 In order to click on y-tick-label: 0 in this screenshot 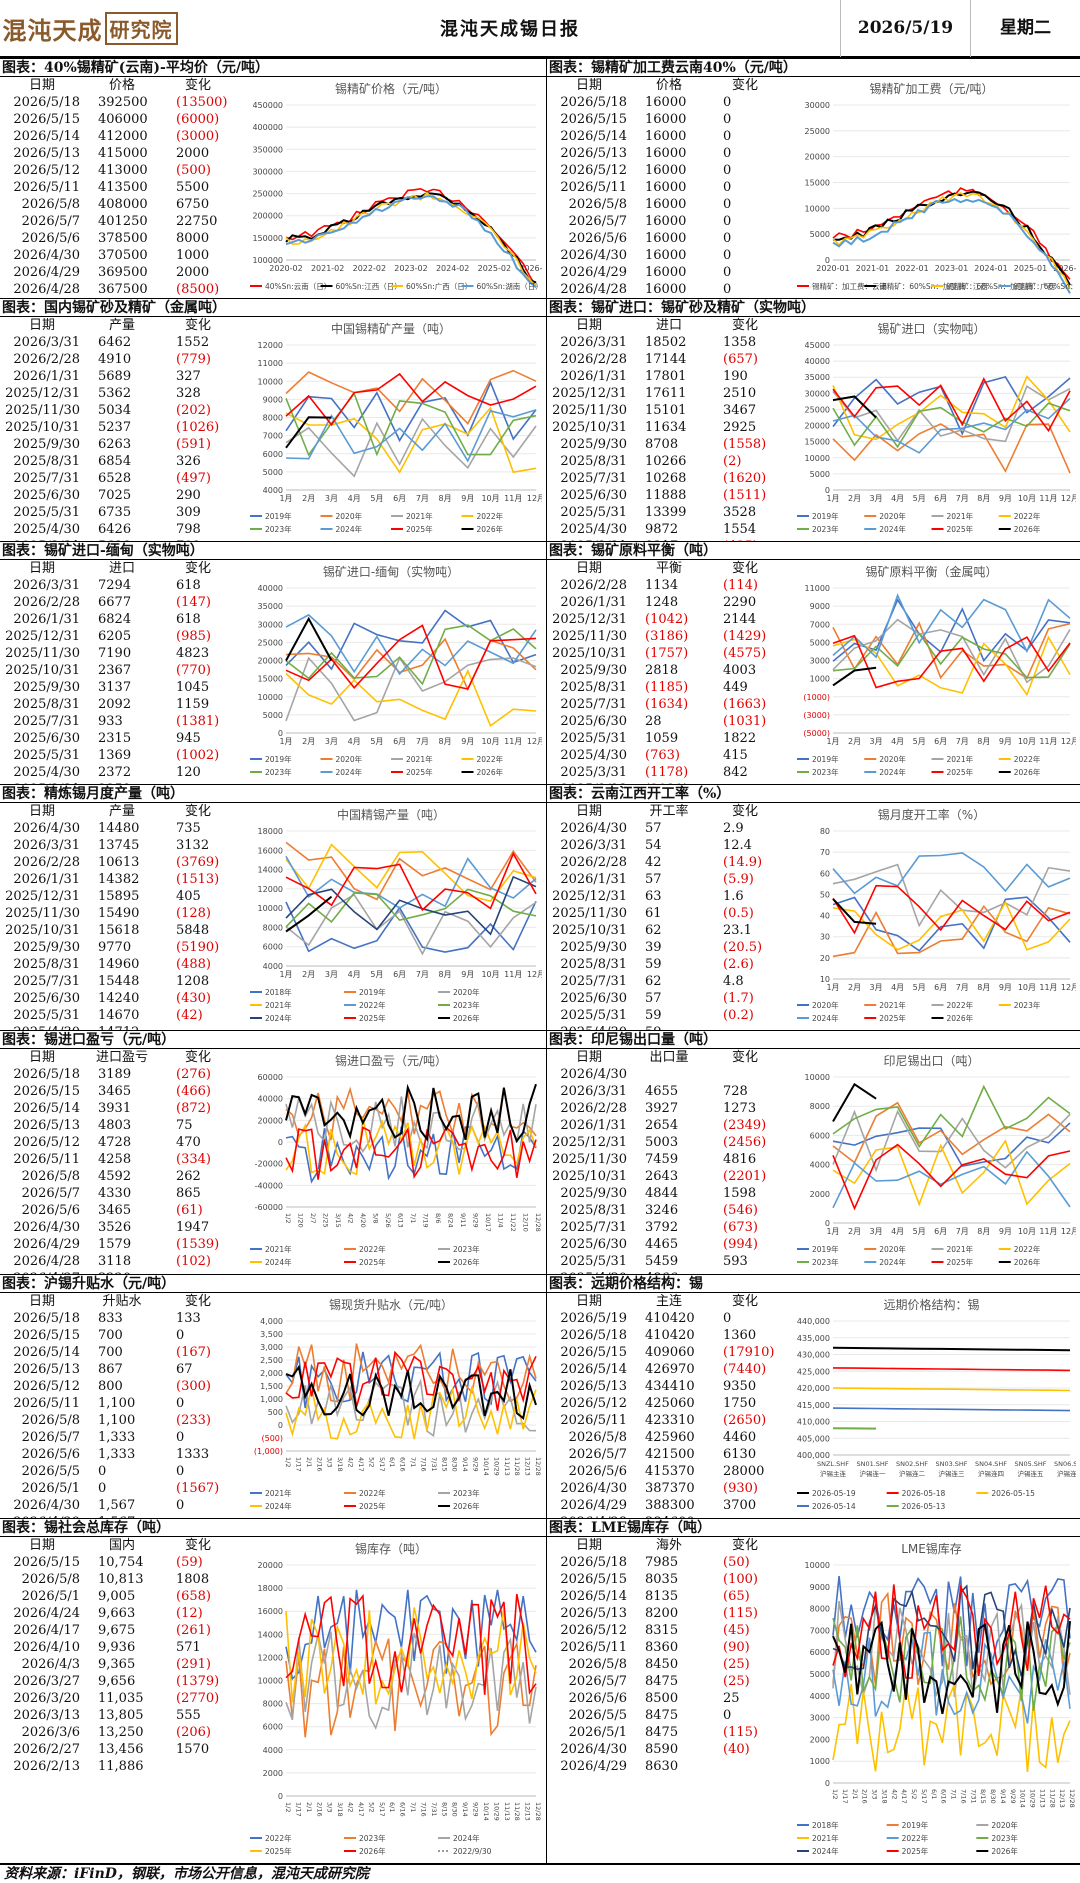, I will do `click(280, 1425)`.